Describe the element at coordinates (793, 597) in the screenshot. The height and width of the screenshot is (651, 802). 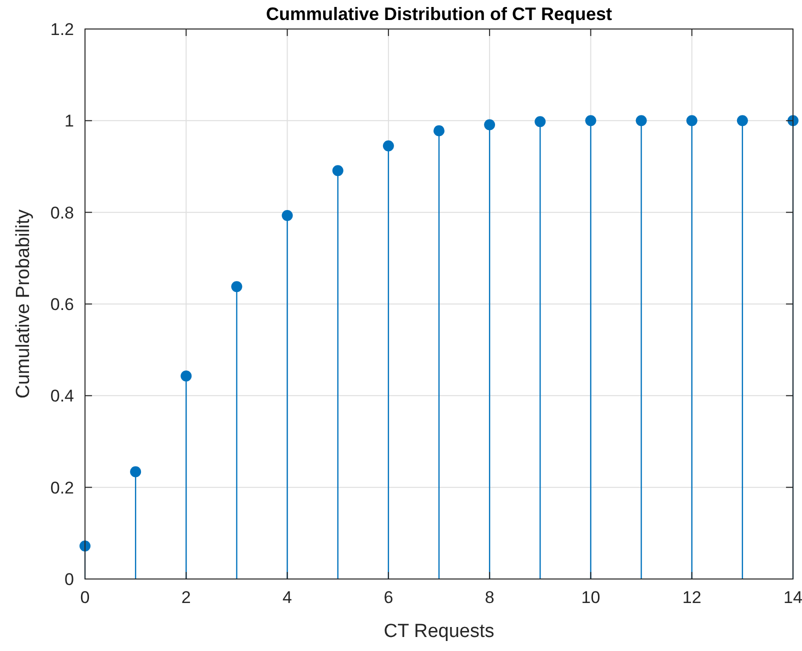
I see `x-tick-label: 14` at that location.